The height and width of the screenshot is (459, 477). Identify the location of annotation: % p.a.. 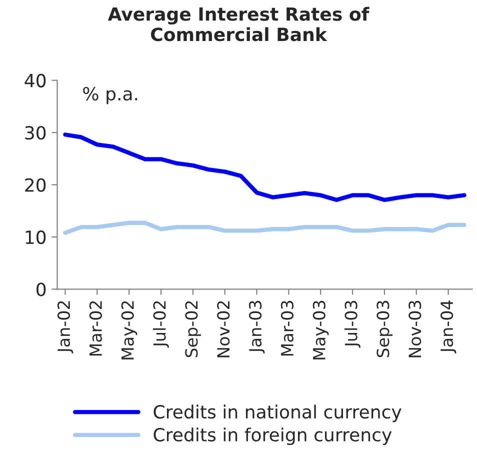
(110, 95).